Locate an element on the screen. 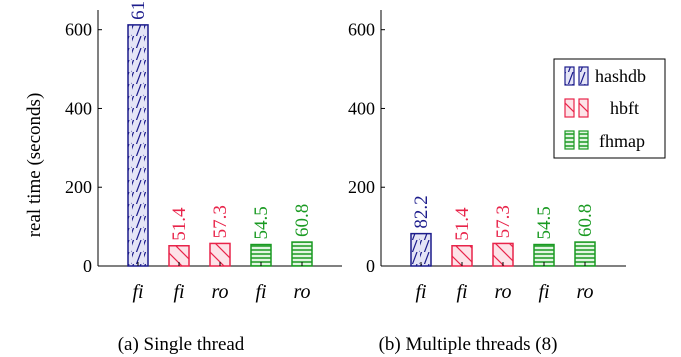 The height and width of the screenshot is (357, 681). value-label: 612.2 is located at coordinates (138, 10).